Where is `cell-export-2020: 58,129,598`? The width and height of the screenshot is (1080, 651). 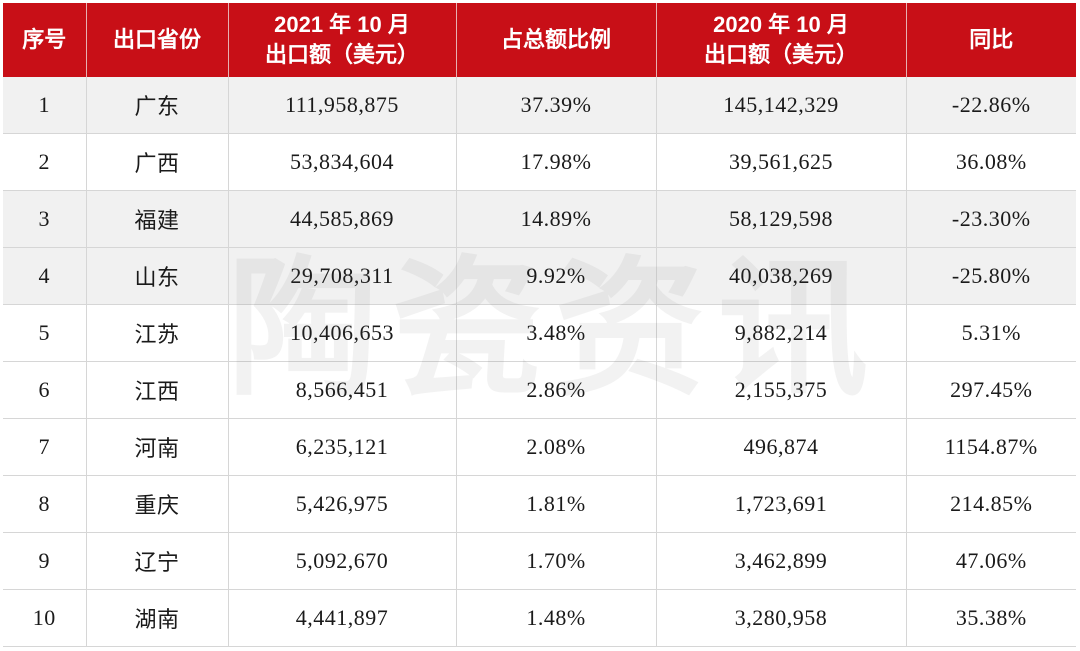 cell-export-2020: 58,129,598 is located at coordinates (780, 219).